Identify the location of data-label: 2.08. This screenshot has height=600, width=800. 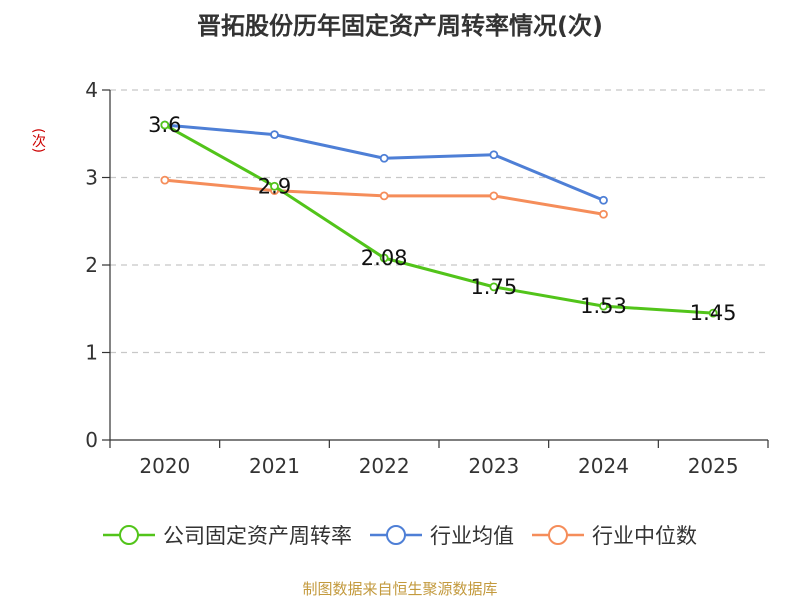
(384, 258).